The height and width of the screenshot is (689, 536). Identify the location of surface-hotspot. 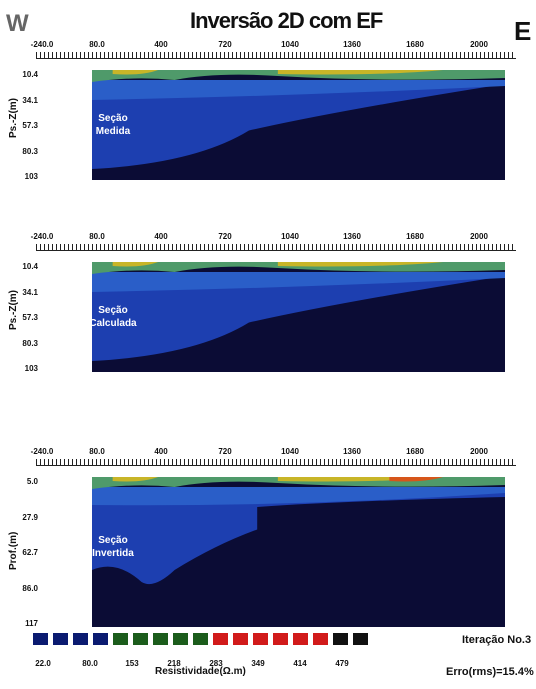
(416, 479).